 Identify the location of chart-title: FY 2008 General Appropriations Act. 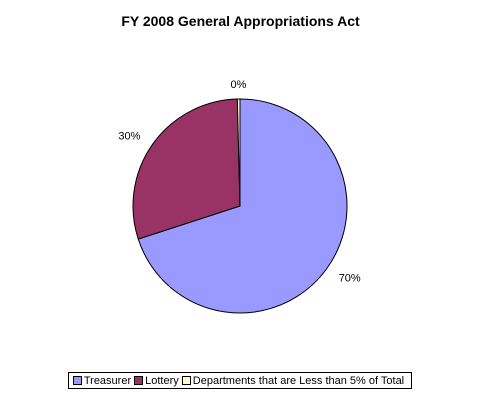
(240, 21).